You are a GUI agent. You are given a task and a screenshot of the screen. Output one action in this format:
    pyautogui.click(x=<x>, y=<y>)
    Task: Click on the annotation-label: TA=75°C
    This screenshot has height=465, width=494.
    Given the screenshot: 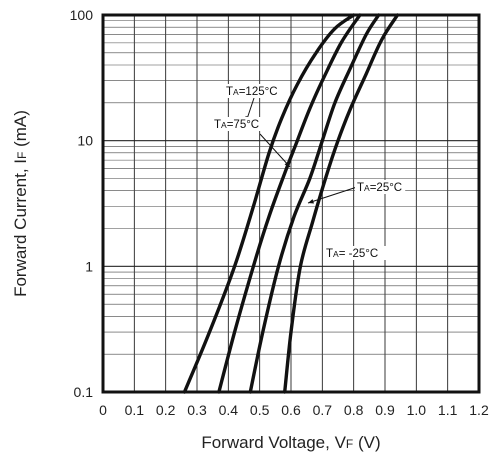 What is the action you would take?
    pyautogui.click(x=236, y=125)
    